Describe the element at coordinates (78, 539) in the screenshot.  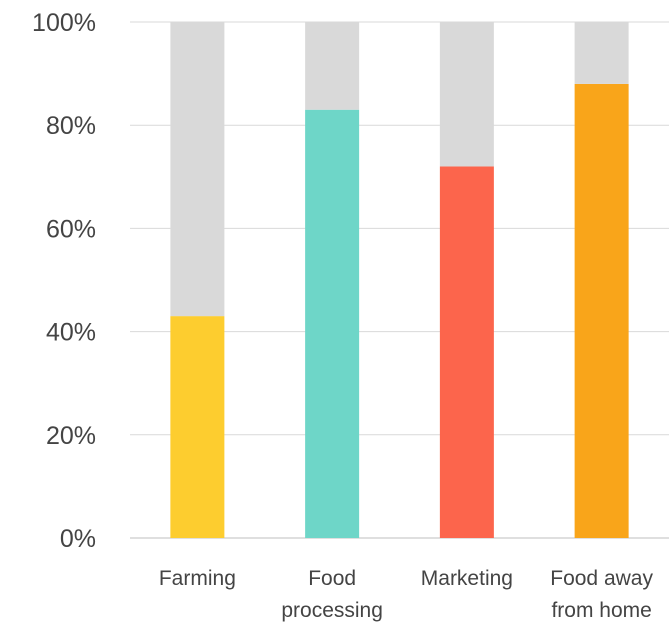
I see `y-tick-label: 0%` at that location.